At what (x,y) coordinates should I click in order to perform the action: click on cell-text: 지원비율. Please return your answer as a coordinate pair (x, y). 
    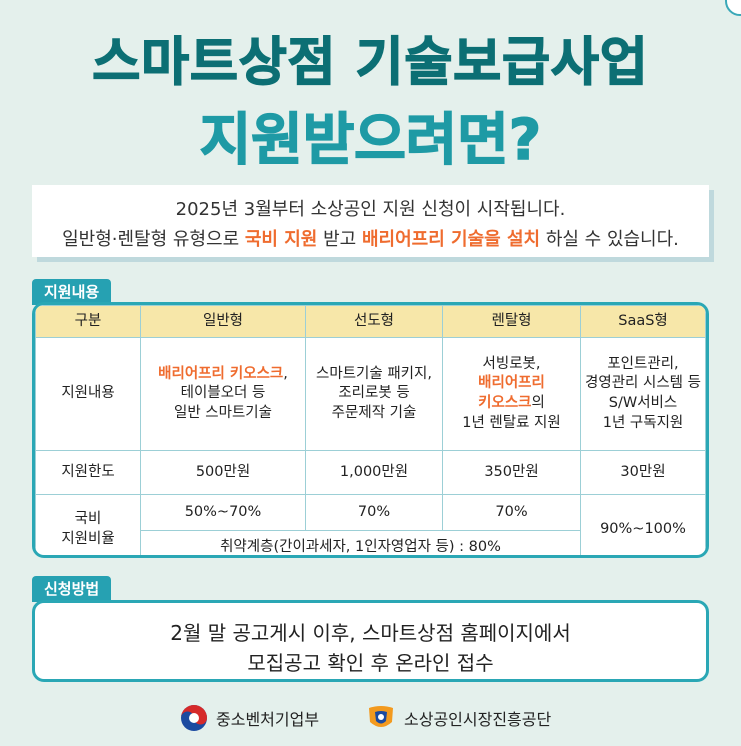
    Looking at the image, I should click on (88, 538).